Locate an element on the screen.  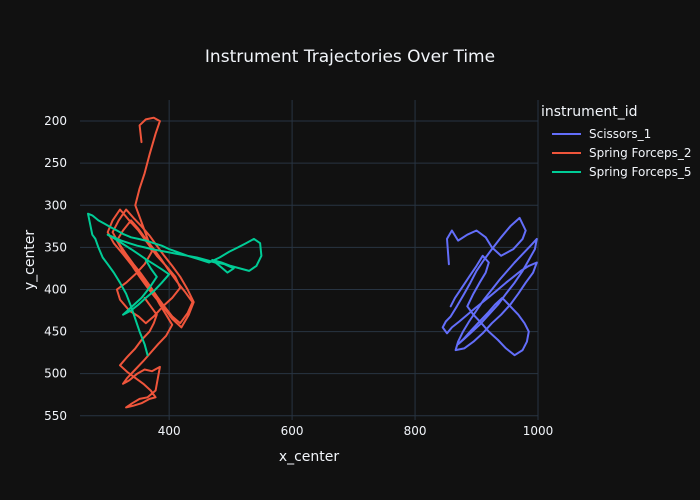
x-tick-label: 1000 is located at coordinates (538, 431).